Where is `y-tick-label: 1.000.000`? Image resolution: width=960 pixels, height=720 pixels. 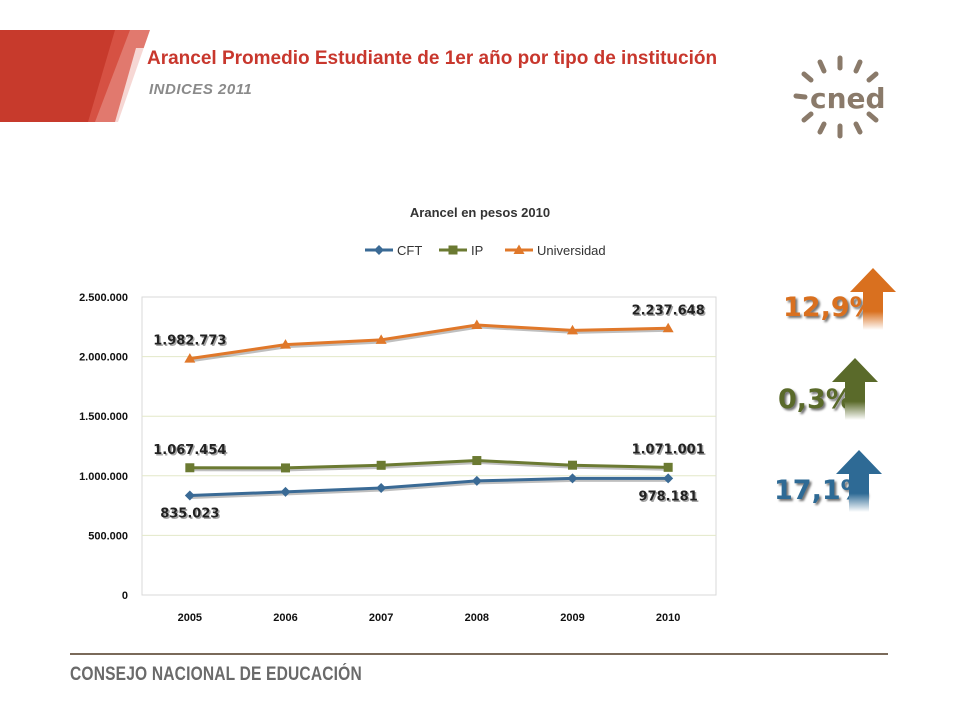
y-tick-label: 1.000.000 is located at coordinates (103, 477).